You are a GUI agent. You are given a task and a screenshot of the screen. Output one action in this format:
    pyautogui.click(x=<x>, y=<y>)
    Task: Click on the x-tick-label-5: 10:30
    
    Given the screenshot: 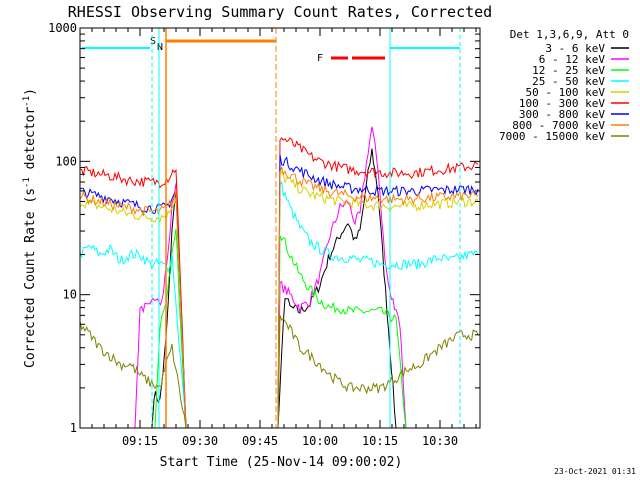 What is the action you would take?
    pyautogui.click(x=440, y=441)
    